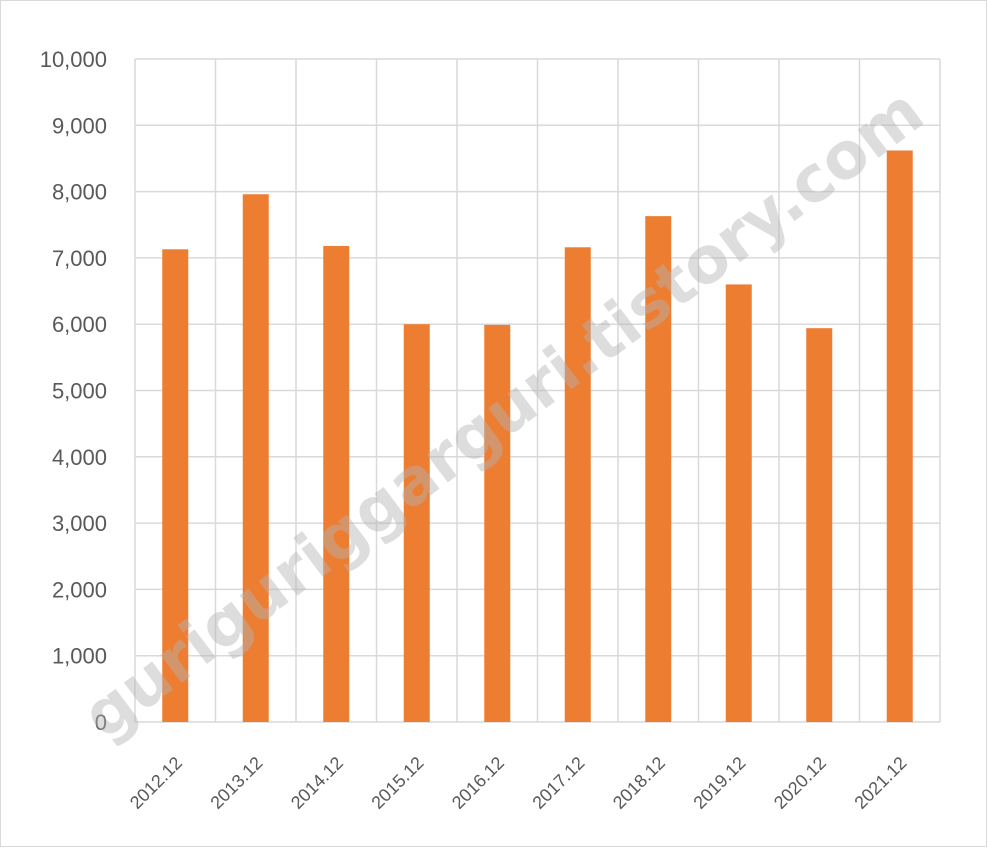 The height and width of the screenshot is (848, 987). What do you see at coordinates (336, 483) in the screenshot?
I see `bar-2014.12` at bounding box center [336, 483].